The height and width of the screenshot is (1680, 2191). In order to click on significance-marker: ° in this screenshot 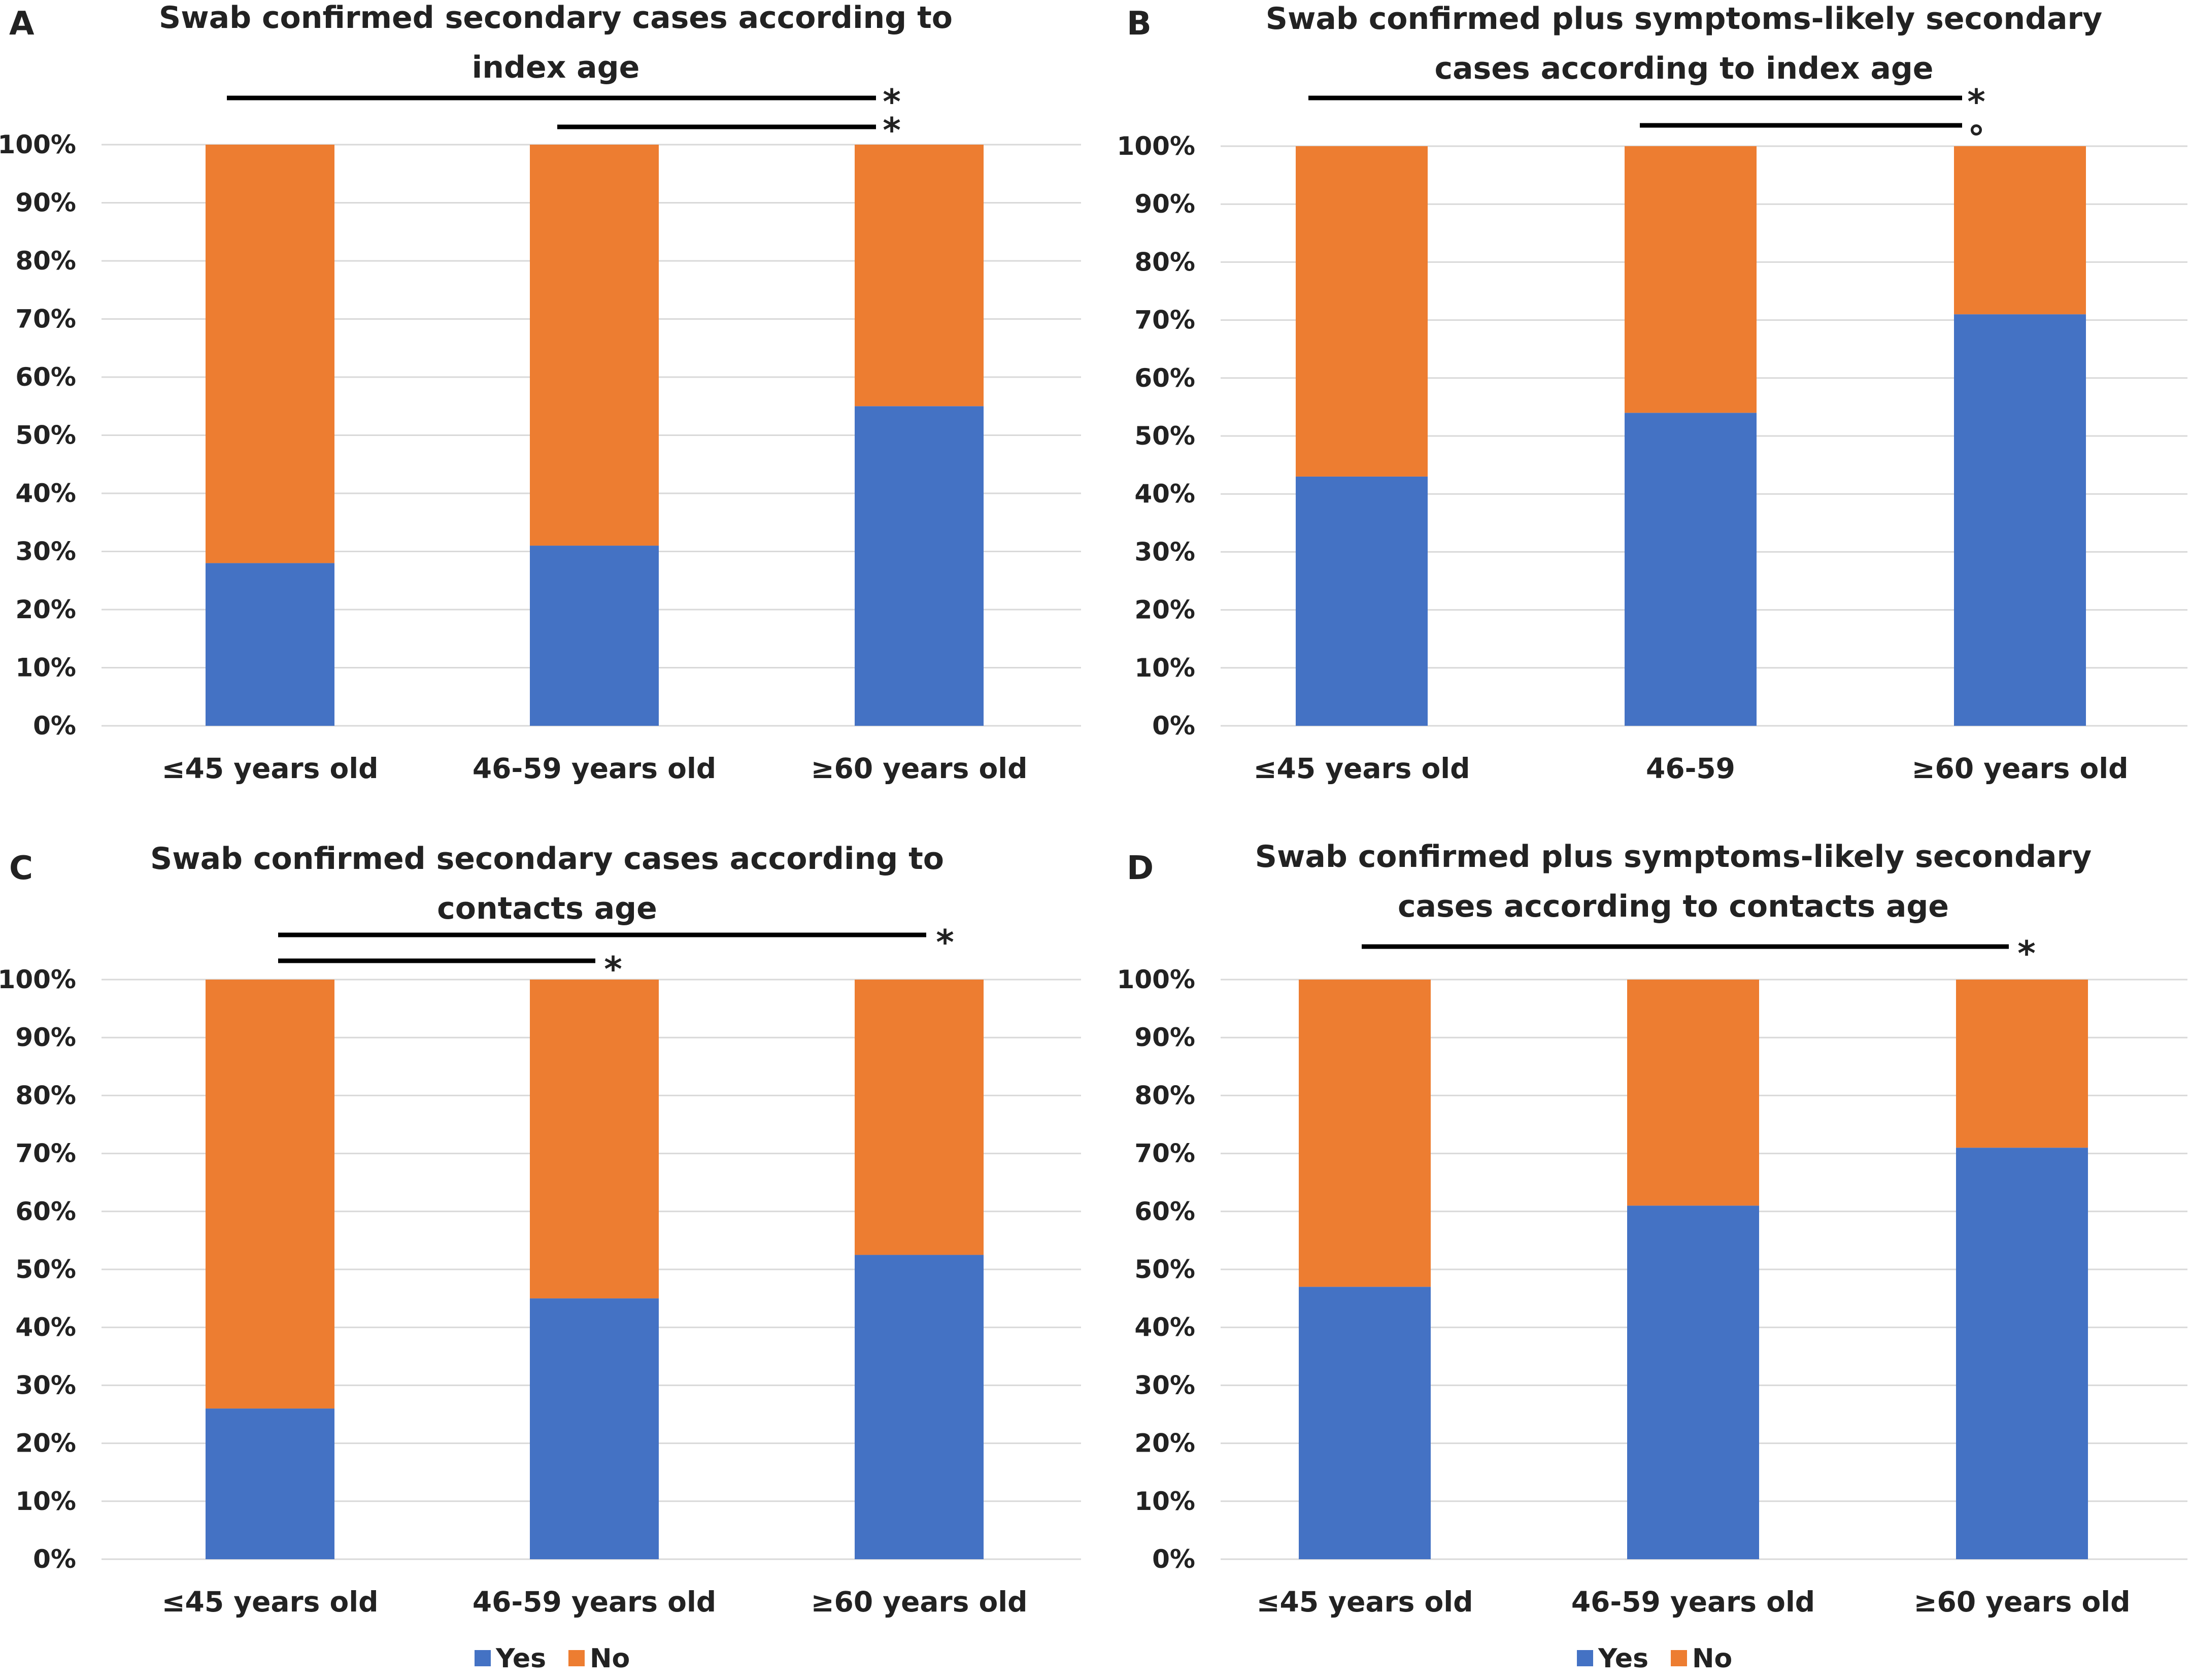, I will do `click(1977, 139)`.